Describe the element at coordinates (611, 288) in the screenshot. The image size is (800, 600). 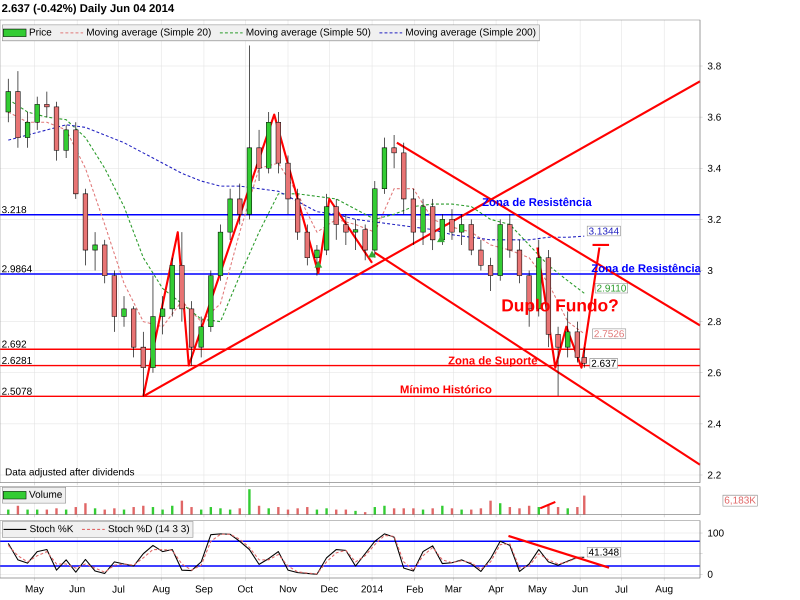
I see `data-label: 2.9110` at that location.